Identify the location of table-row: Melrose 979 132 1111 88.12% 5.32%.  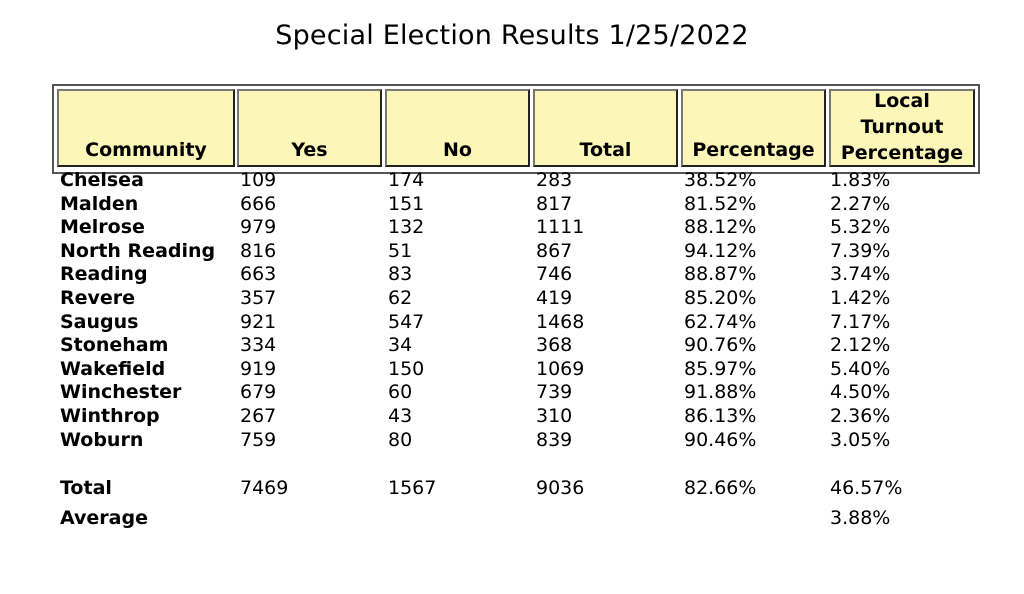
(516, 227).